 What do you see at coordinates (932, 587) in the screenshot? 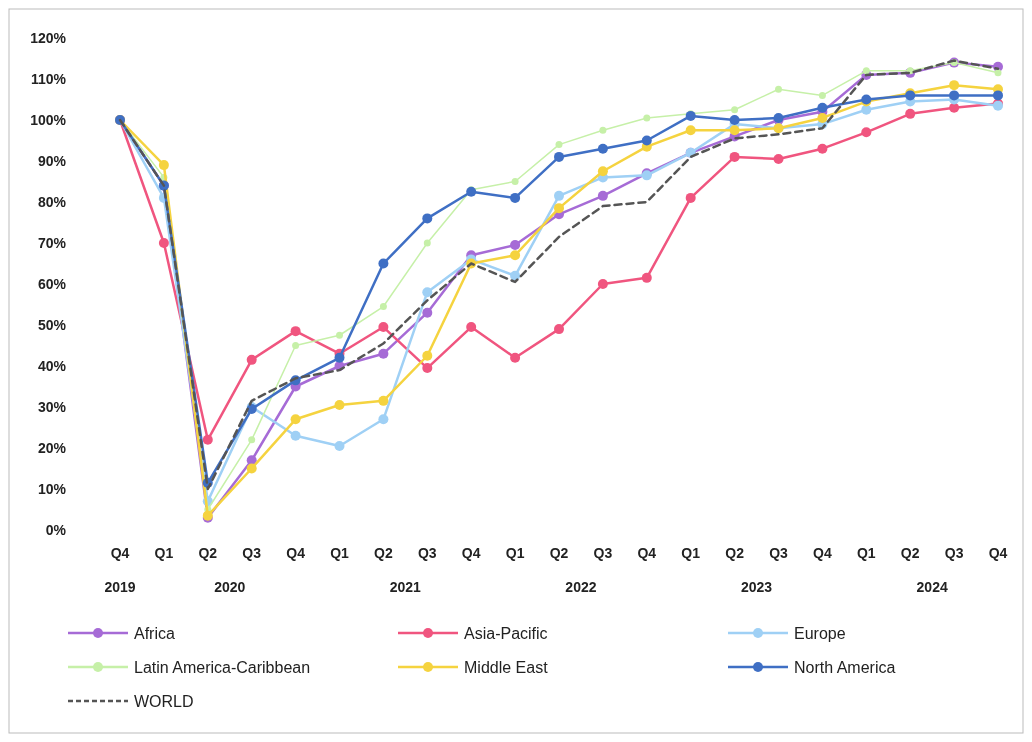
I see `text: 2024` at bounding box center [932, 587].